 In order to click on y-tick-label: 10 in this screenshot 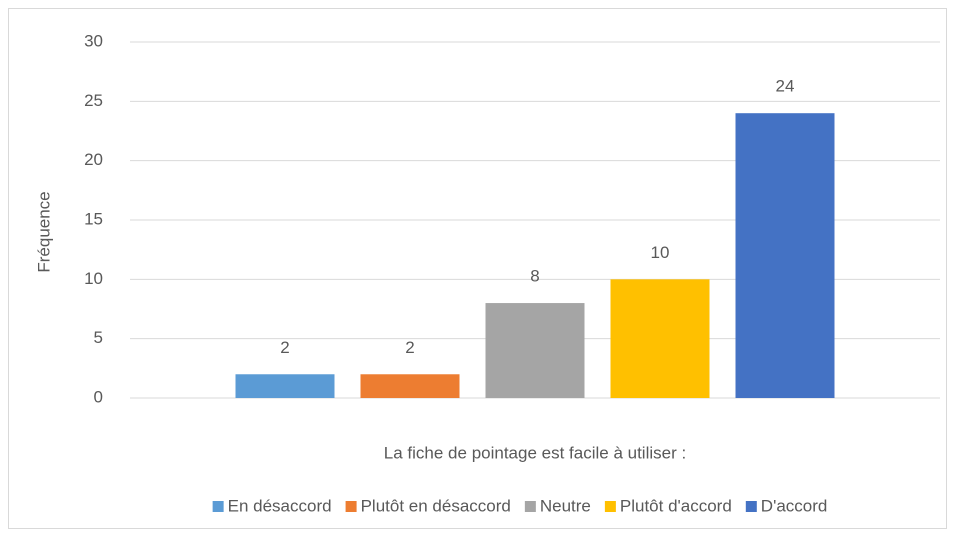, I will do `click(93, 278)`.